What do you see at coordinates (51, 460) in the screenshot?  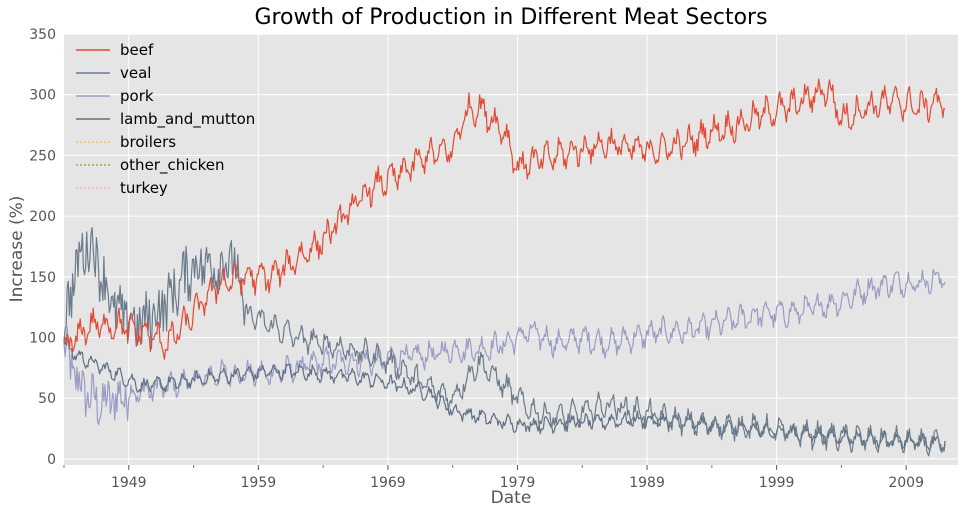 I see `y-tick-label: 0` at bounding box center [51, 460].